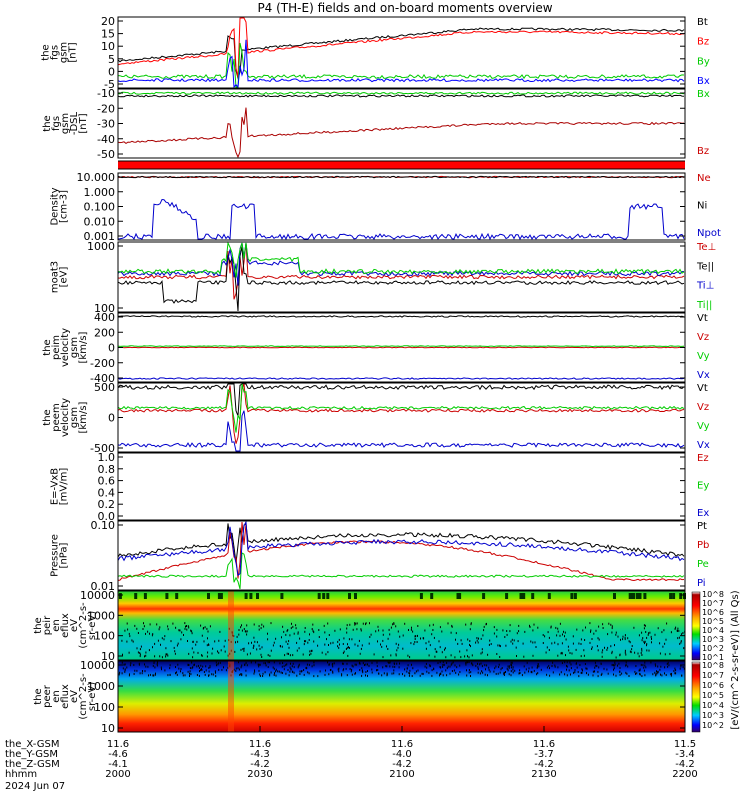 The height and width of the screenshot is (804, 750). I want to click on legend-entry: Vt, so click(702, 318).